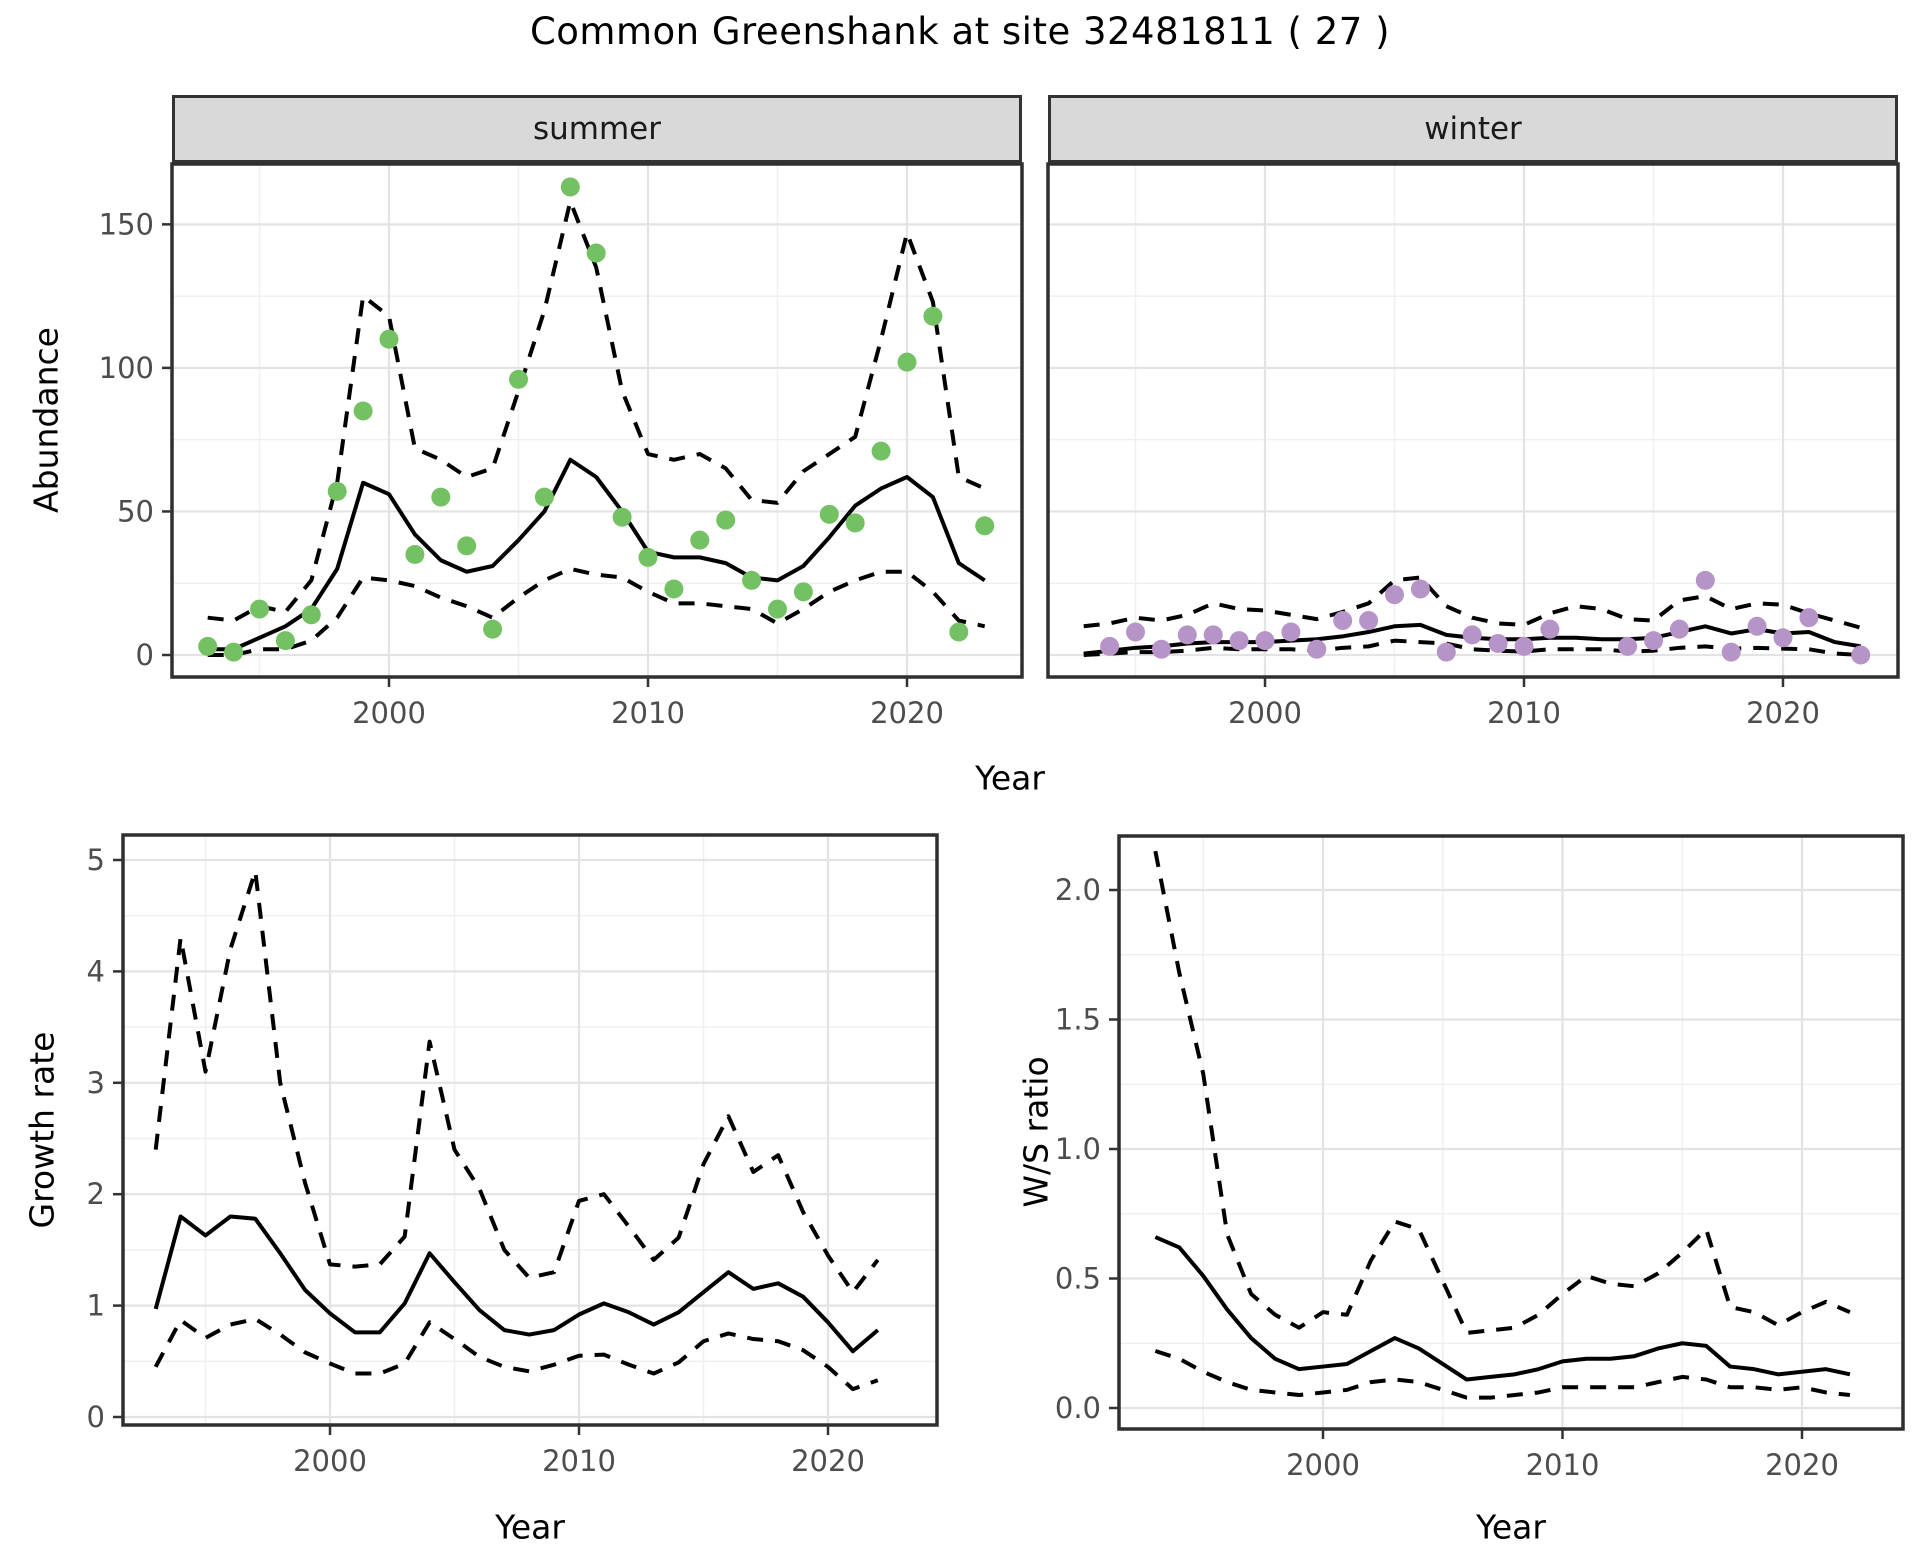  Describe the element at coordinates (126, 368) in the screenshot. I see `y-tick-label: 100` at that location.